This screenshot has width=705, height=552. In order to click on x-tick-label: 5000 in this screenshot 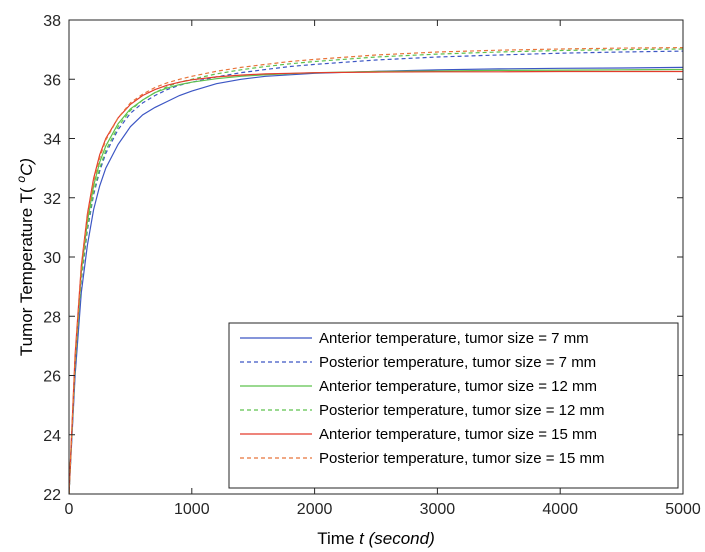, I will do `click(683, 509)`.